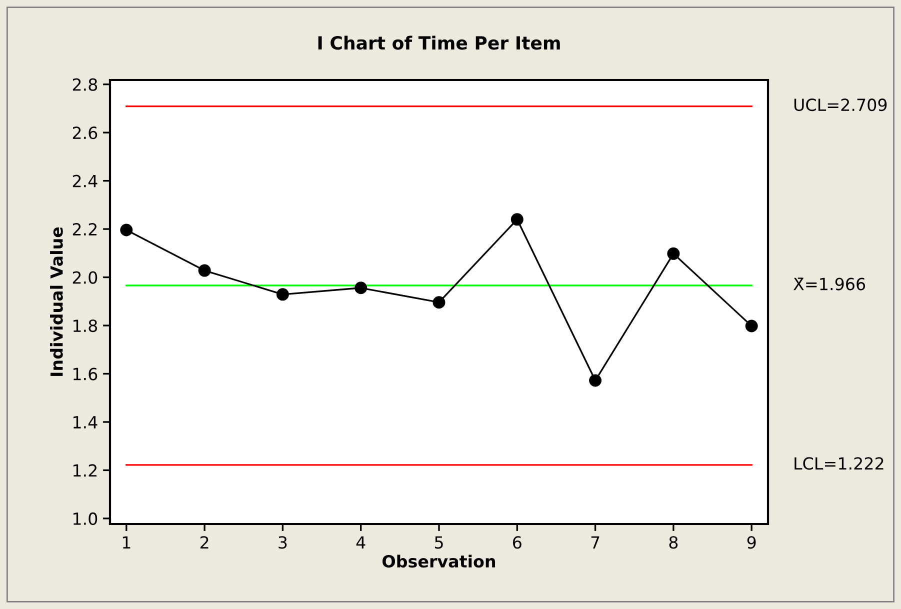 The height and width of the screenshot is (609, 901). Describe the element at coordinates (126, 542) in the screenshot. I see `x-tick-label: 1` at that location.